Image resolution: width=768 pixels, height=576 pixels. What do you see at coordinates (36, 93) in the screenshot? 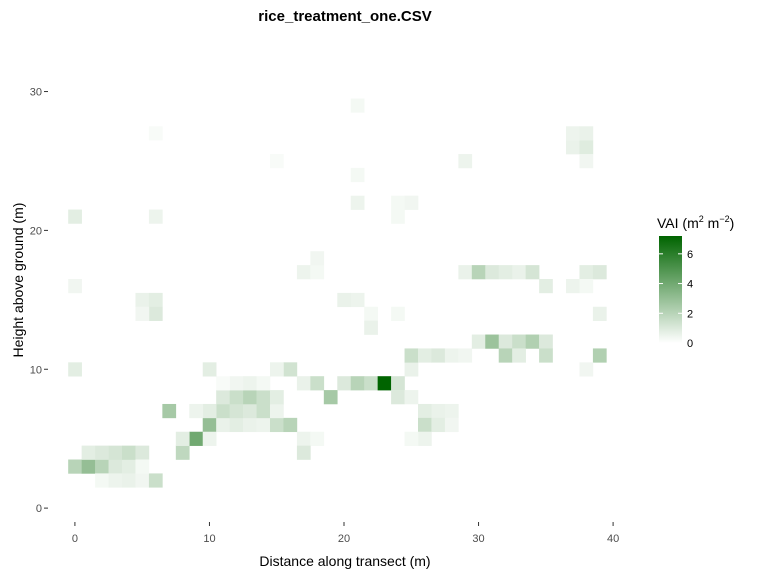
I see `y-tick-label: 30` at bounding box center [36, 93].